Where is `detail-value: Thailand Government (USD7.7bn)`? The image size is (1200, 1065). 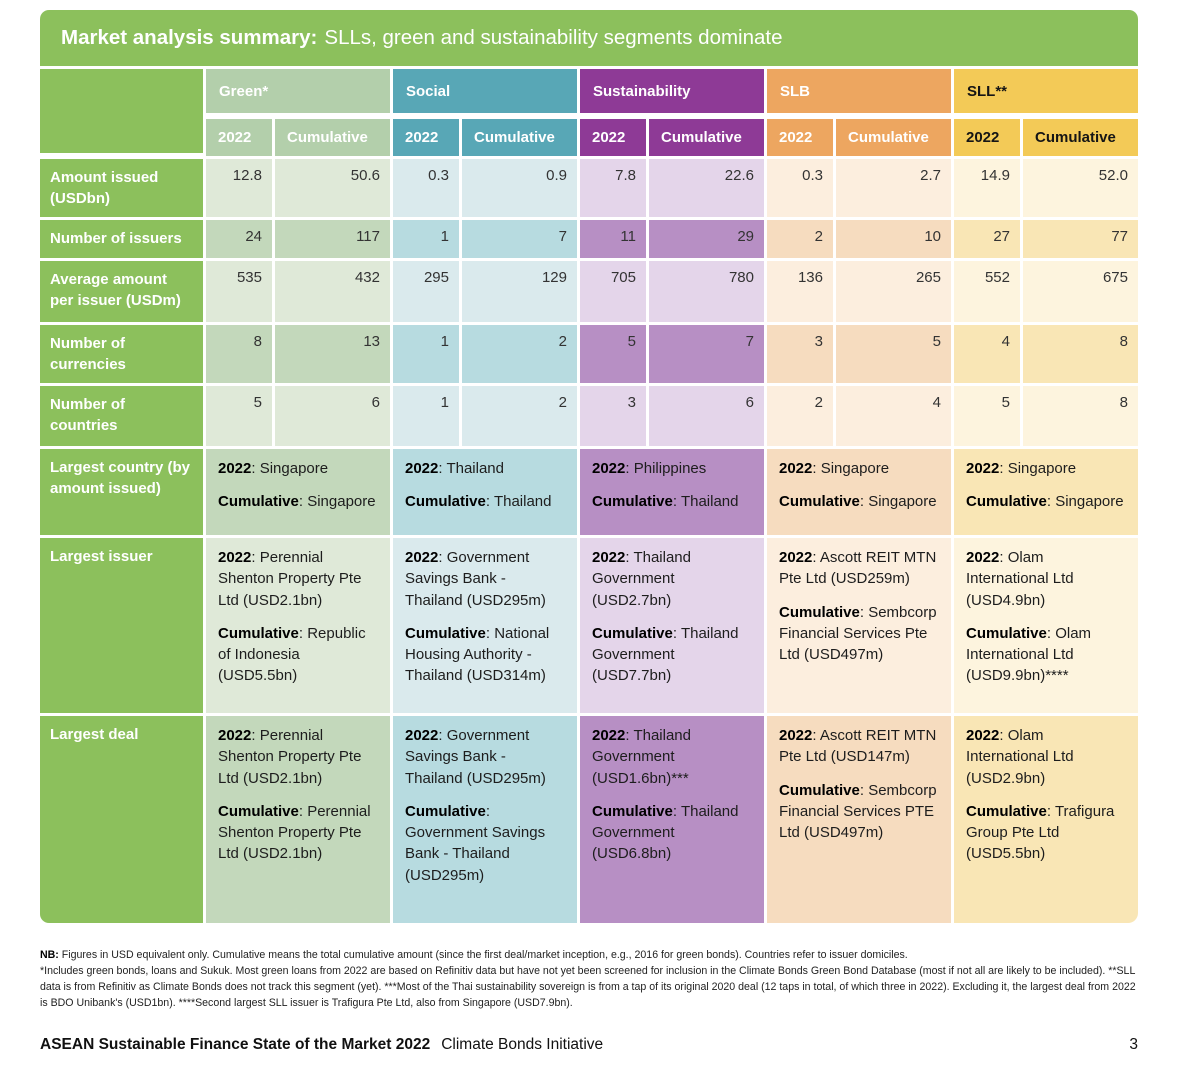
detail-value: Thailand Government (USD7.7bn) is located at coordinates (665, 654).